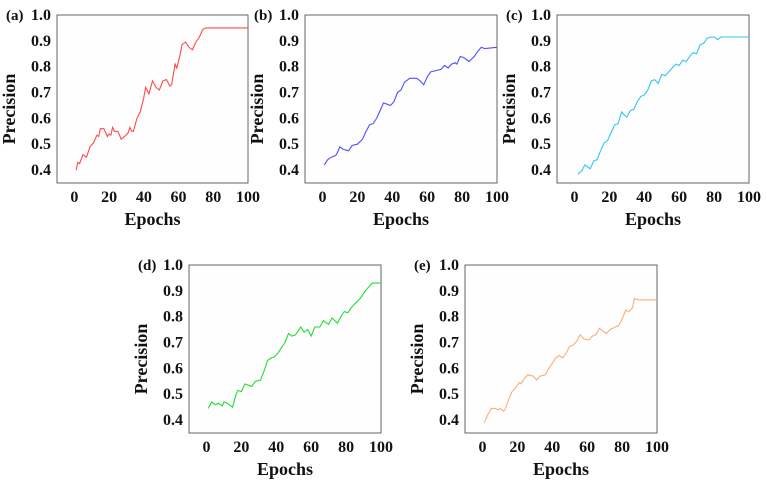 The image size is (767, 487). What do you see at coordinates (15, 16) in the screenshot?
I see `panel-label: (a)` at bounding box center [15, 16].